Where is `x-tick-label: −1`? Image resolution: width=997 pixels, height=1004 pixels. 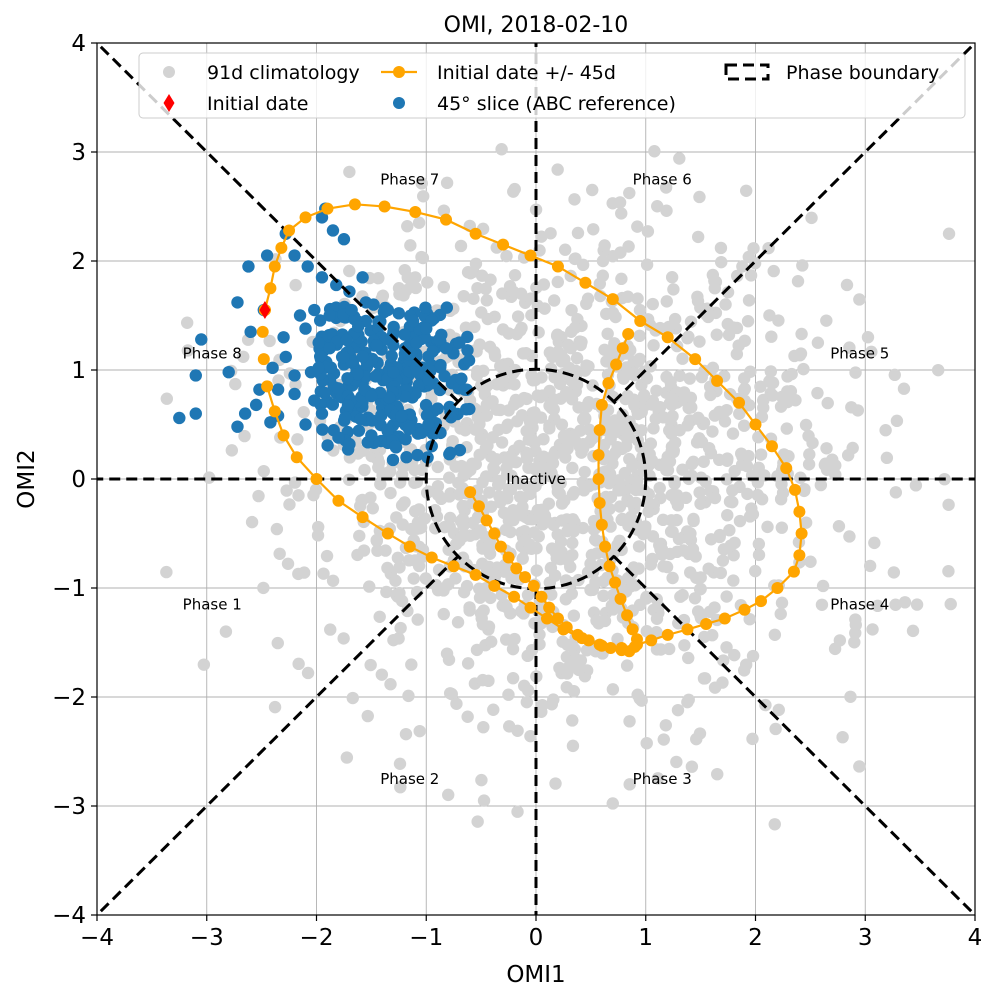
x-tick-label: −1 is located at coordinates (426, 938).